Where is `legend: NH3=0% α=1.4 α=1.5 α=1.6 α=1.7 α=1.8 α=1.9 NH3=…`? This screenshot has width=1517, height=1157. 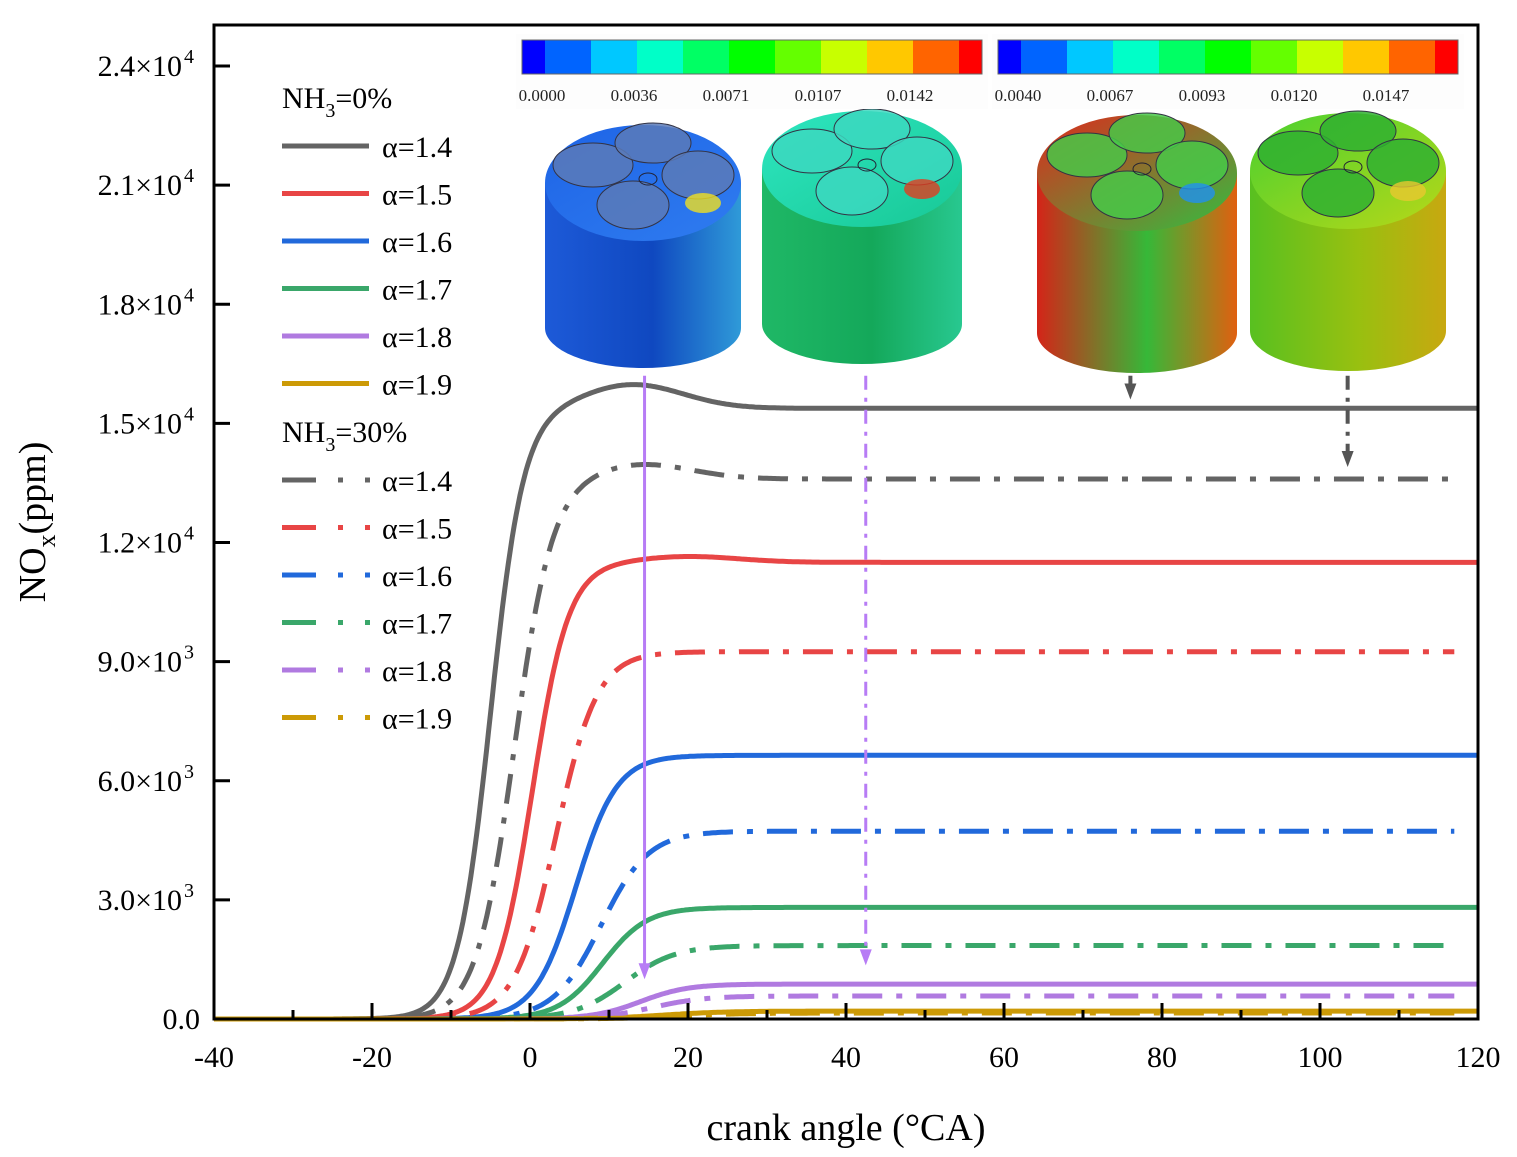
legend: NH3=0% α=1.4 α=1.5 α=1.6 α=1.7 α=1.8 α=1.9 NH3=… is located at coordinates (367, 409).